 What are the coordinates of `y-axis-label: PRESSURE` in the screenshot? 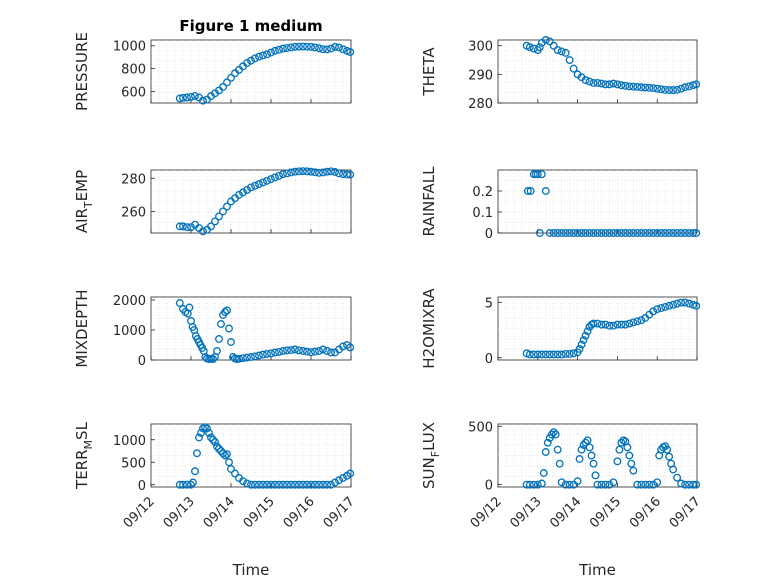 It's located at (82, 71).